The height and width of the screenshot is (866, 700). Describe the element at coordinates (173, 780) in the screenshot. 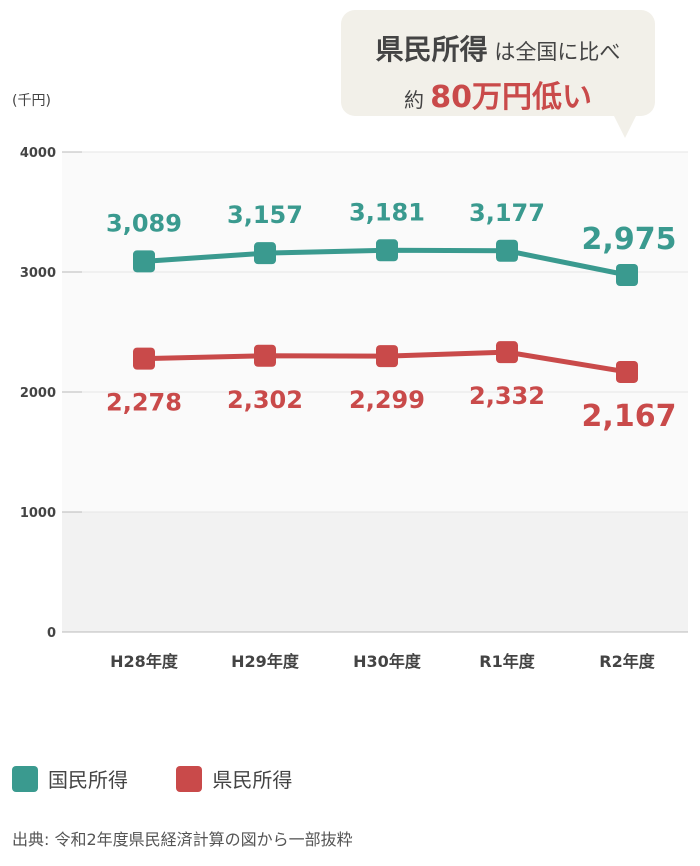

I see `legend: 国民所得 県民所得` at that location.